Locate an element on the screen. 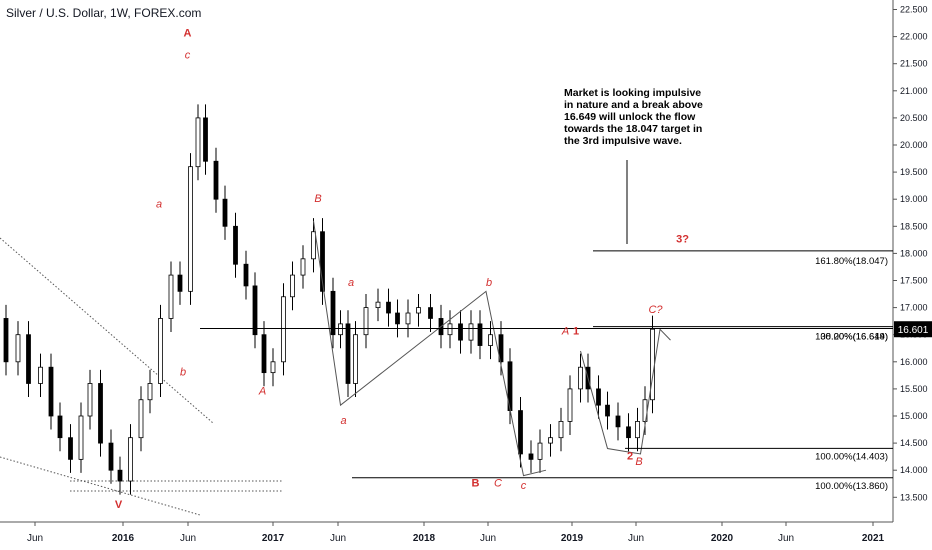  annotation-line: in nature and a break above is located at coordinates (633, 105).